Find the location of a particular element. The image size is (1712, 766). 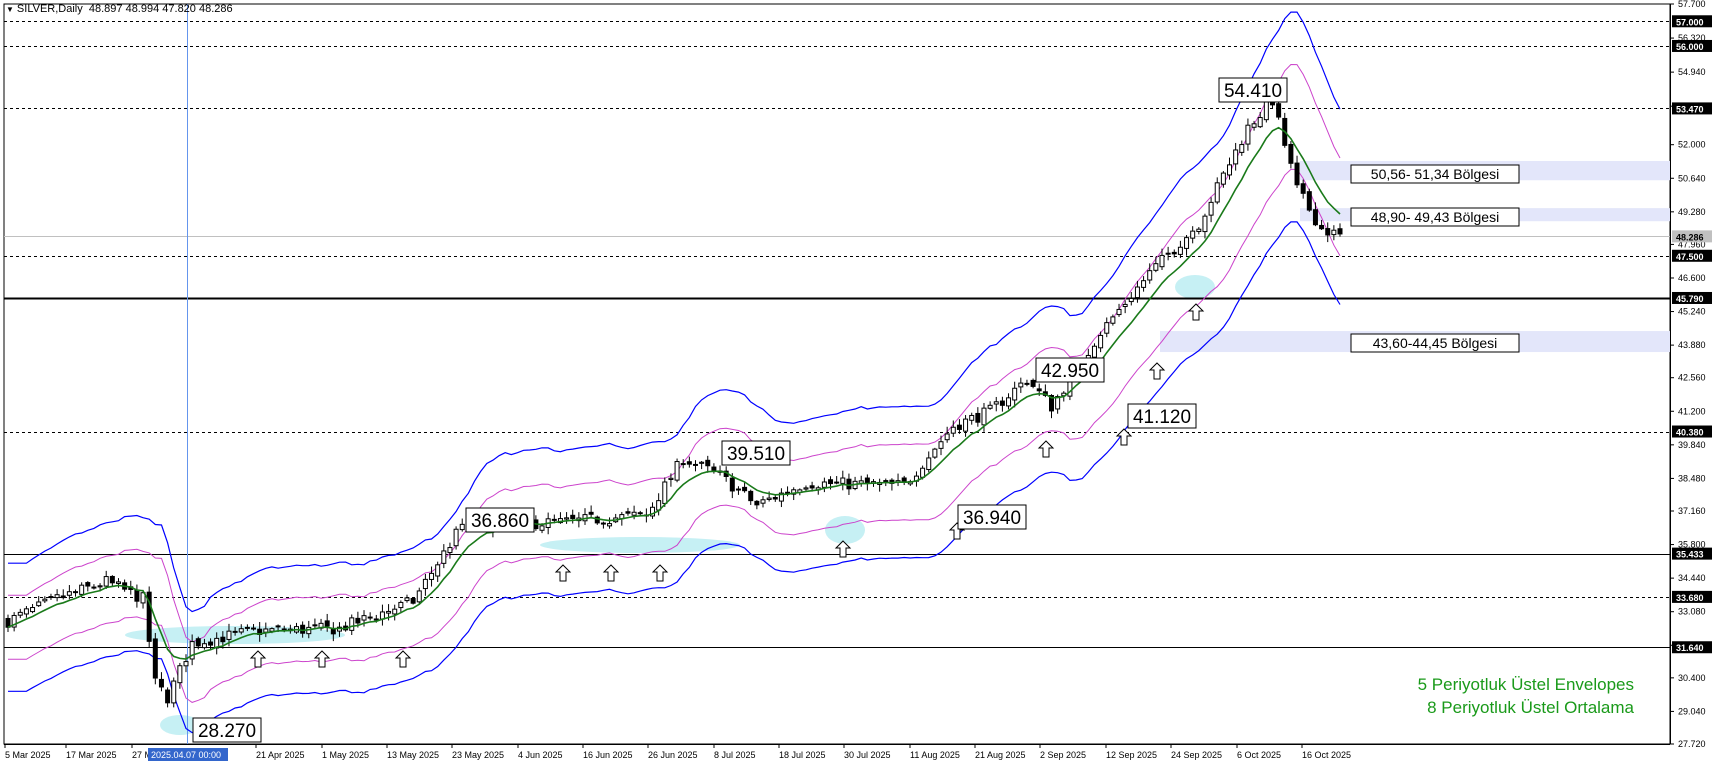

price-label-text: 39.510 is located at coordinates (756, 454).